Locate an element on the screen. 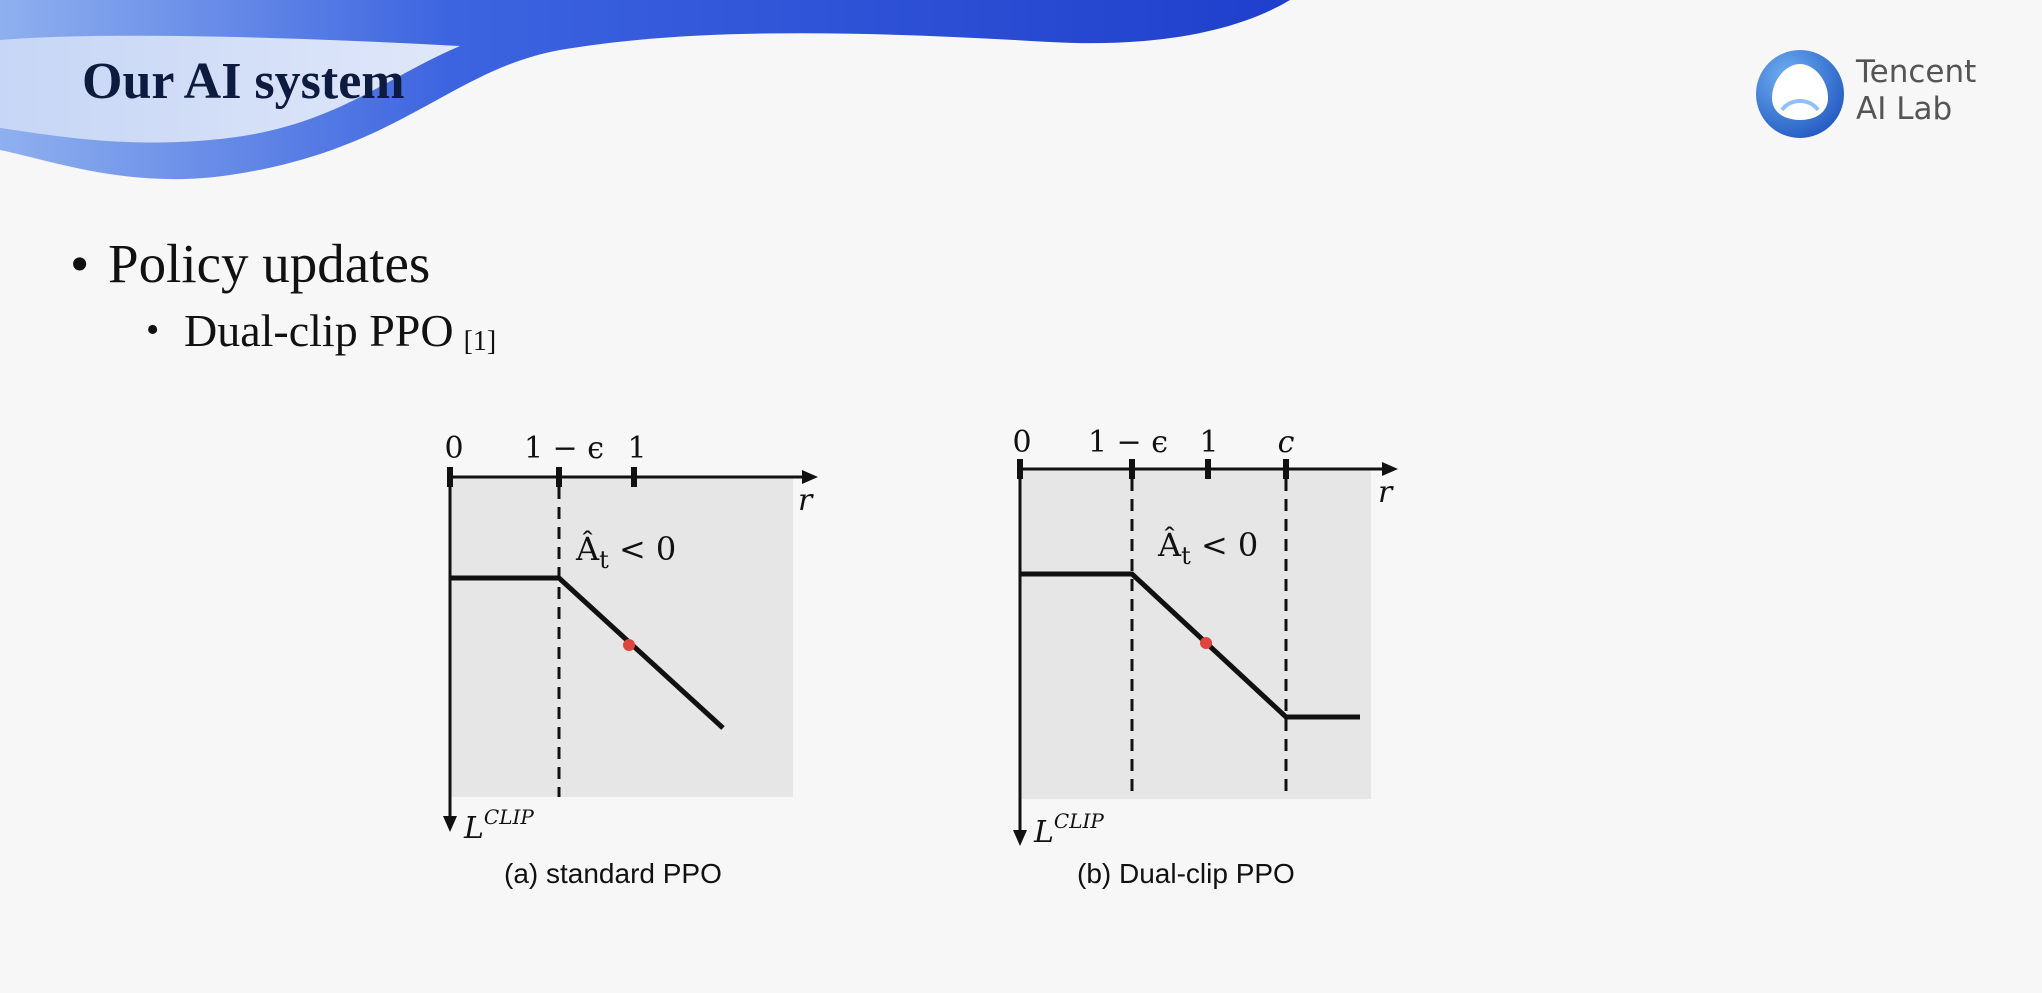 The height and width of the screenshot is (993, 2042). tencent-ai-lab-logo-icon is located at coordinates (1800, 94).